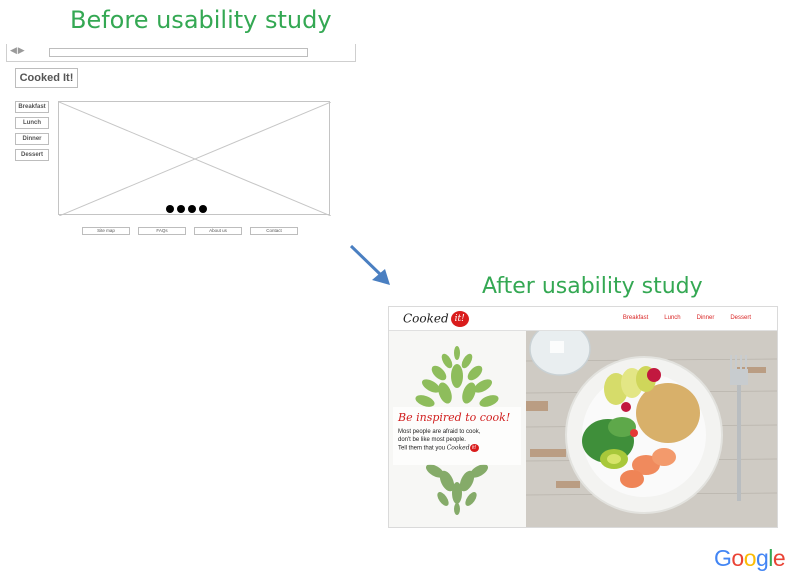 This screenshot has width=806, height=582. What do you see at coordinates (32, 107) in the screenshot?
I see `wireframe-menu-breakfast: Breakfast` at bounding box center [32, 107].